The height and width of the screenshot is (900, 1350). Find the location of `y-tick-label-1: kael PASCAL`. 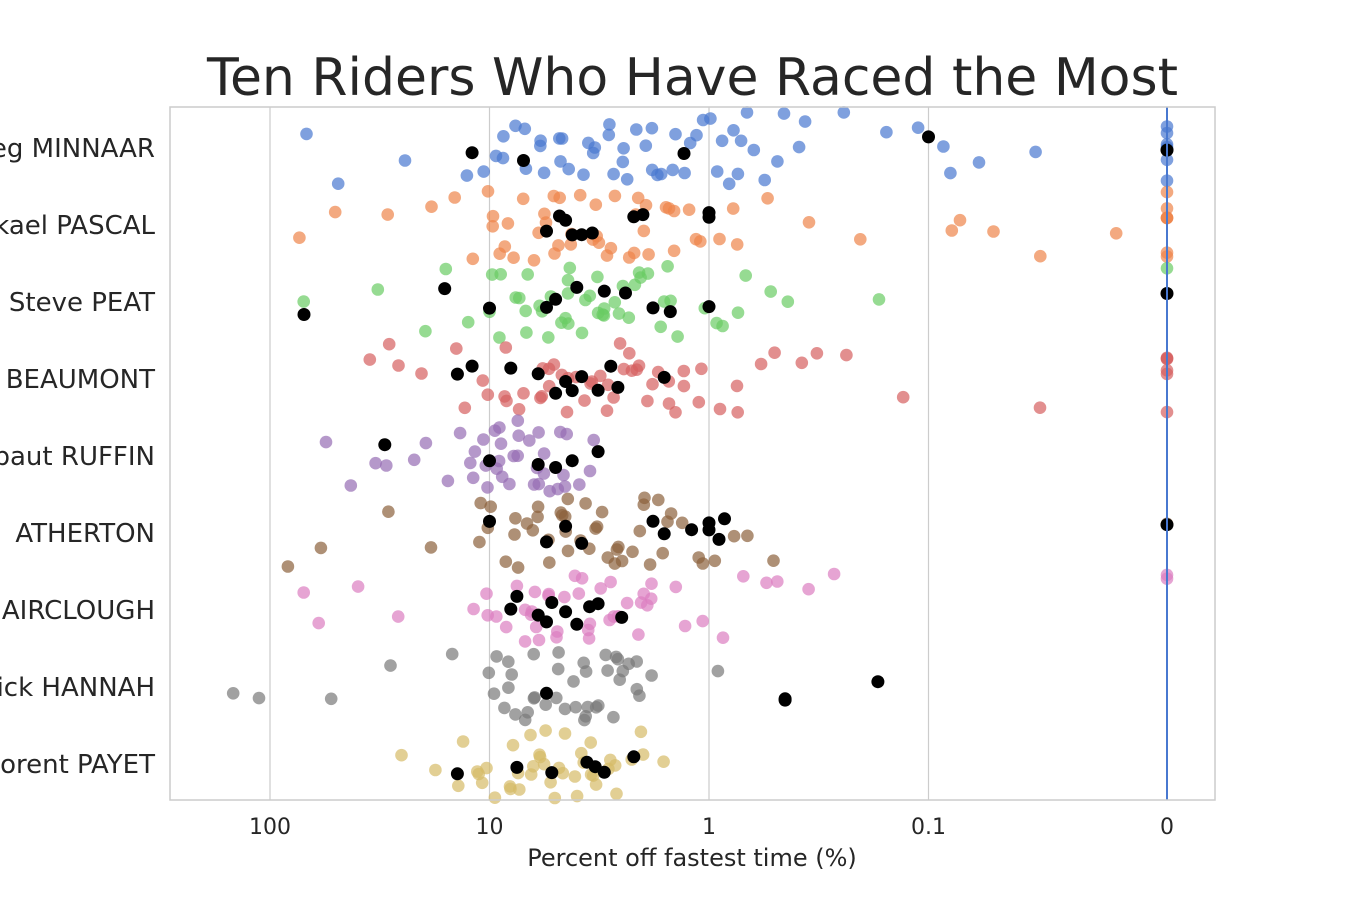

y-tick-label-1: kael PASCAL is located at coordinates (78, 226).